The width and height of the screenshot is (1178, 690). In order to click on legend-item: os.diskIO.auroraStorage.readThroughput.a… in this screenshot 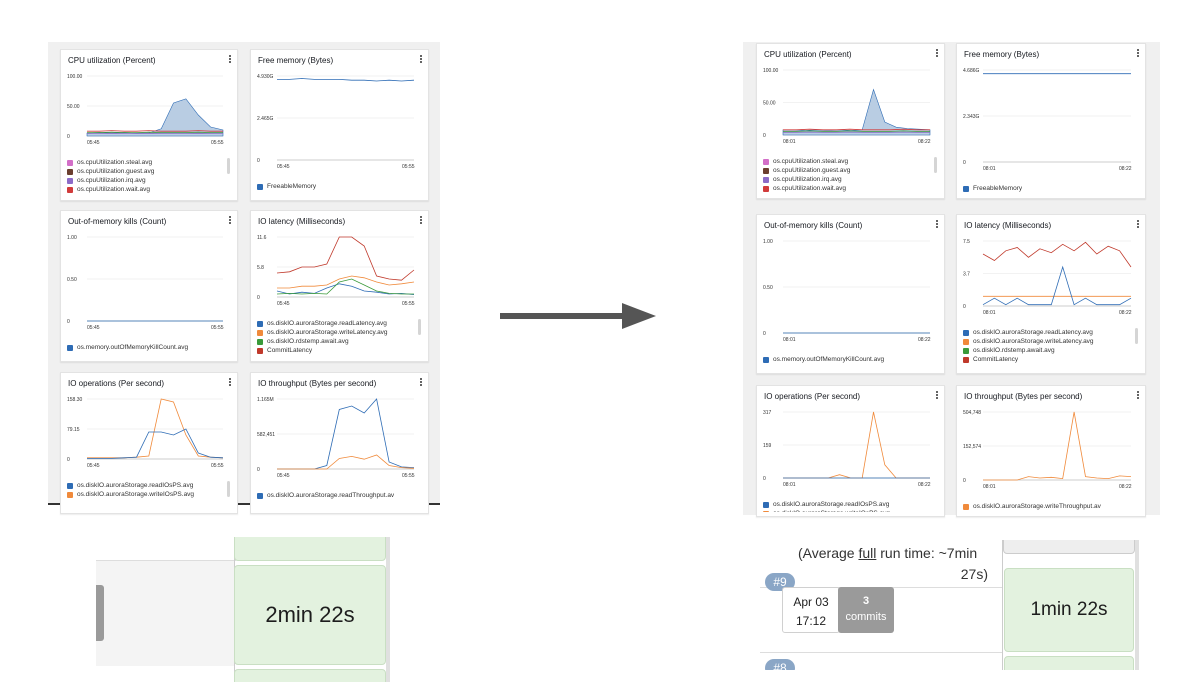, I will do `click(325, 495)`.